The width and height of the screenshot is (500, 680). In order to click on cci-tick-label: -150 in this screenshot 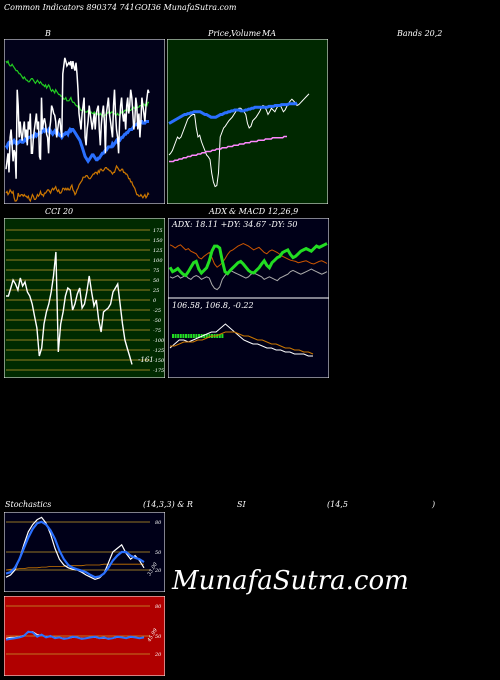, I will do `click(159, 361)`.